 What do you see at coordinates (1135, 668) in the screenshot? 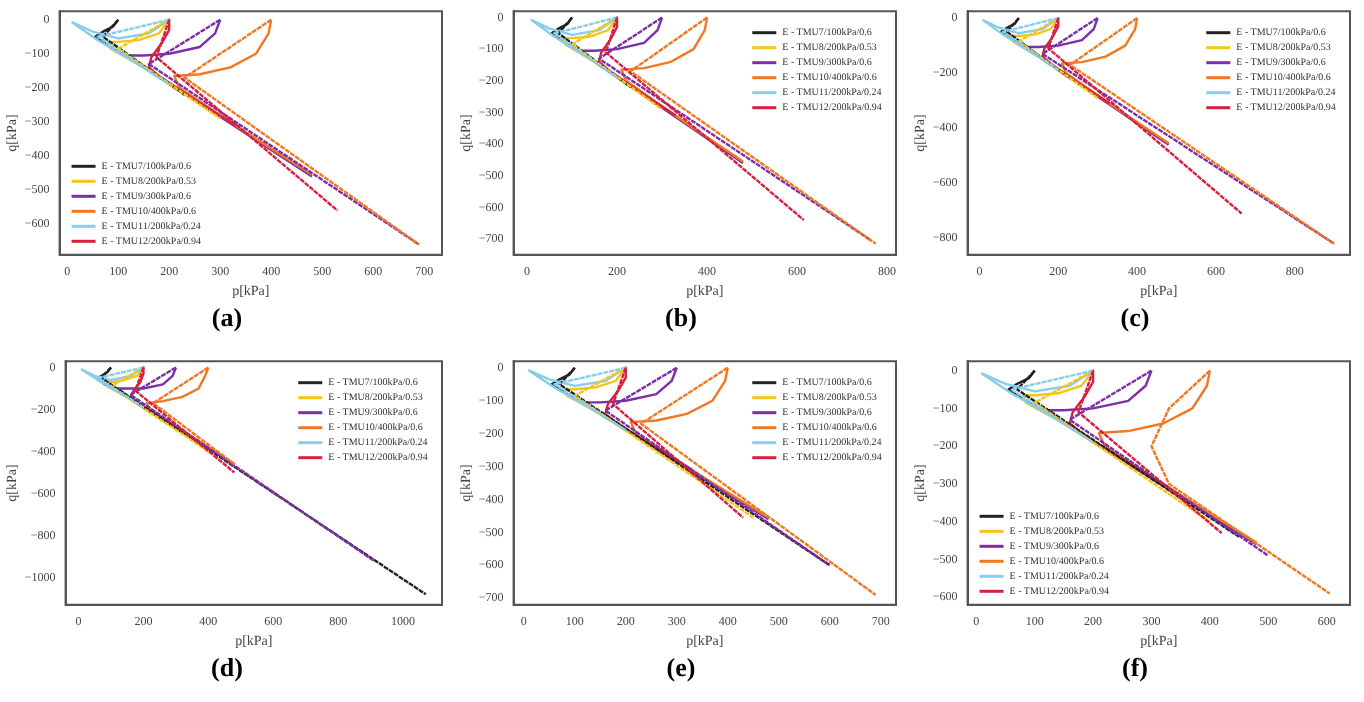
I see `text: (f)` at bounding box center [1135, 668].